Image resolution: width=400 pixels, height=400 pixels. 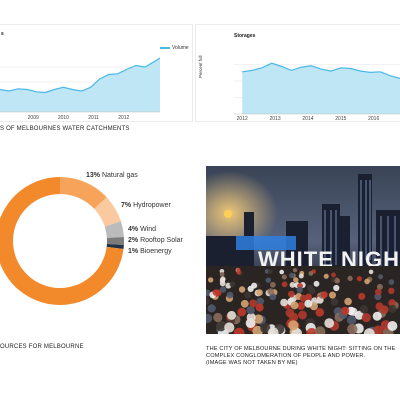 What do you see at coordinates (83, 193) in the screenshot?
I see `donut-slice-natural-gas` at bounding box center [83, 193].